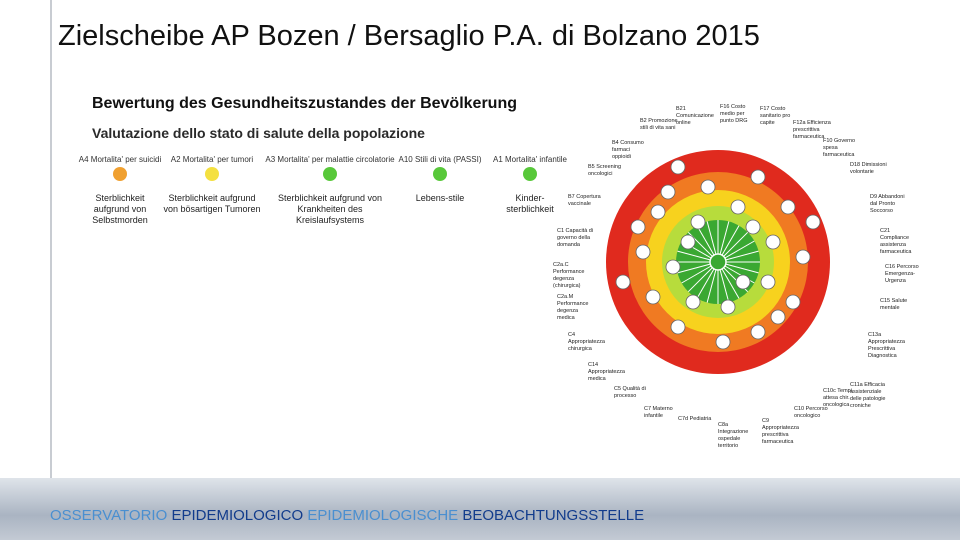 The image size is (960, 540). I want to click on footer-word: EPIDEMIOLOGICO, so click(237, 515).